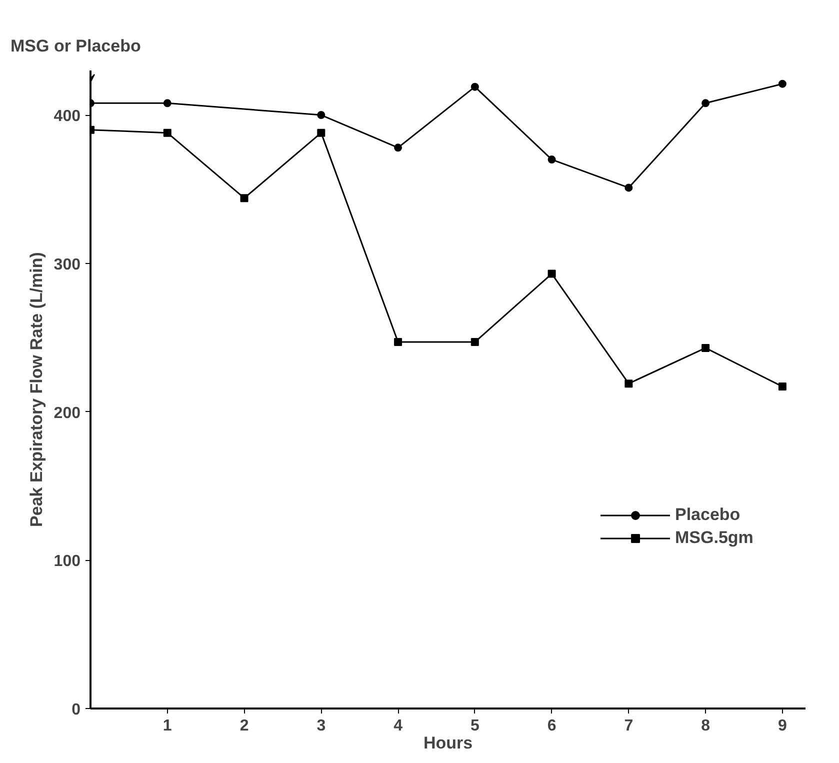 This screenshot has height=763, width=839. I want to click on x-tick-label: 8, so click(705, 726).